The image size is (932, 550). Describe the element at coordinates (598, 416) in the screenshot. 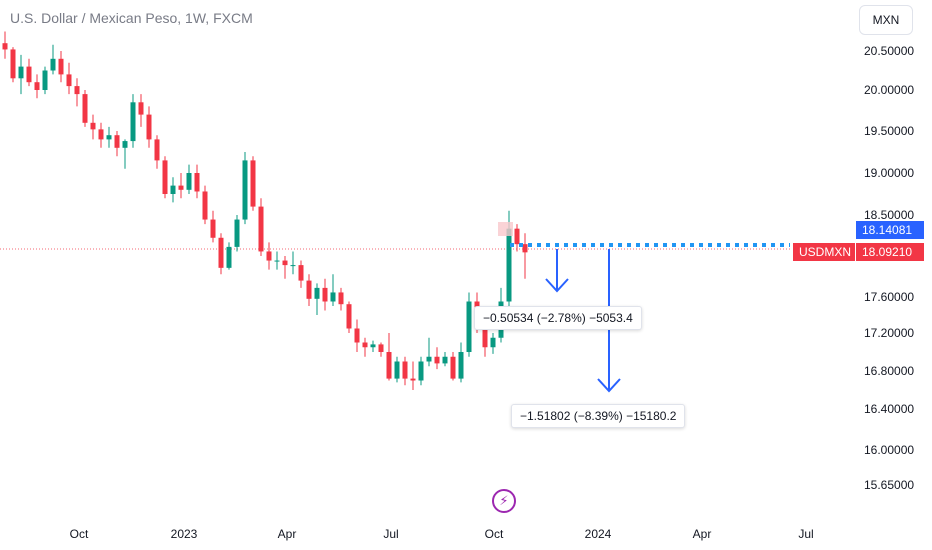

I see `measure-label-long: −1.51802 (−8.39%) −15180.2` at that location.